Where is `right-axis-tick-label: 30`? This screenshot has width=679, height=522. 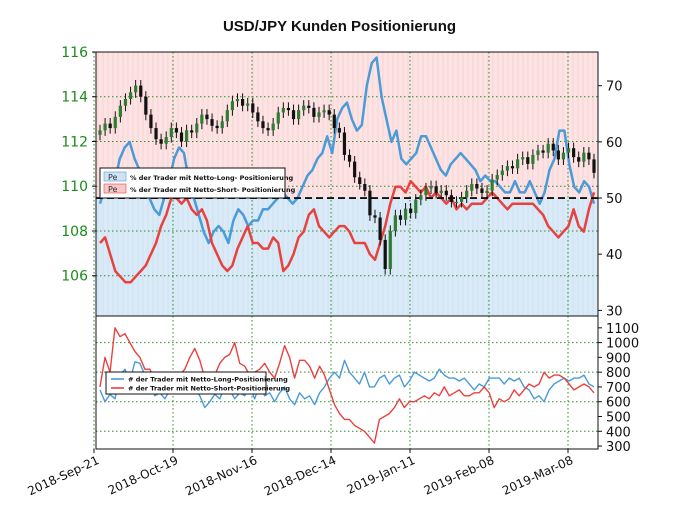 right-axis-tick-label: 30 is located at coordinates (614, 311).